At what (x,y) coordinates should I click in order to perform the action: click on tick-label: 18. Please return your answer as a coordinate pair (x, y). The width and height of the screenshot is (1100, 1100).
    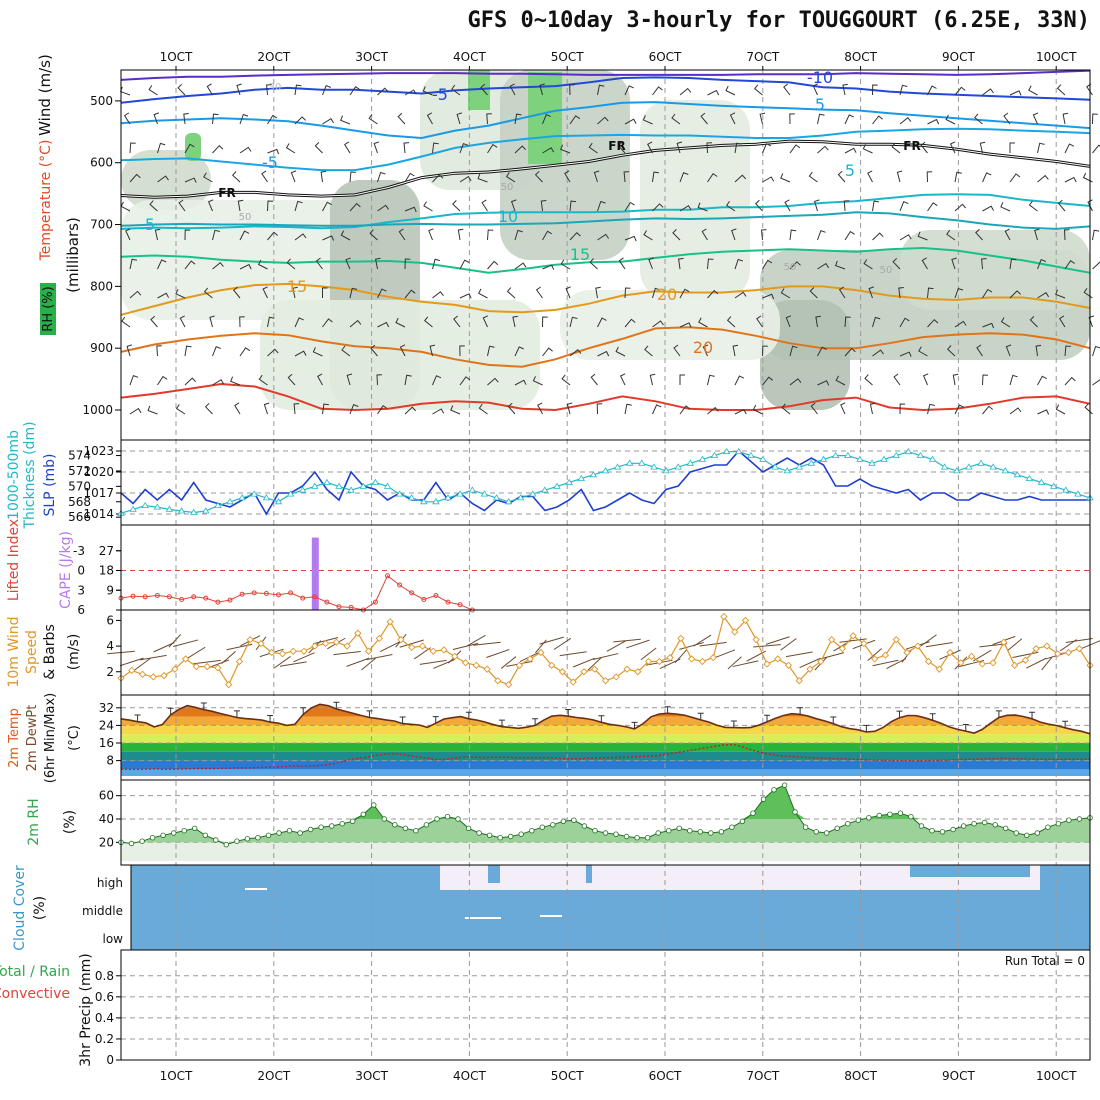
    Looking at the image, I should click on (106, 571).